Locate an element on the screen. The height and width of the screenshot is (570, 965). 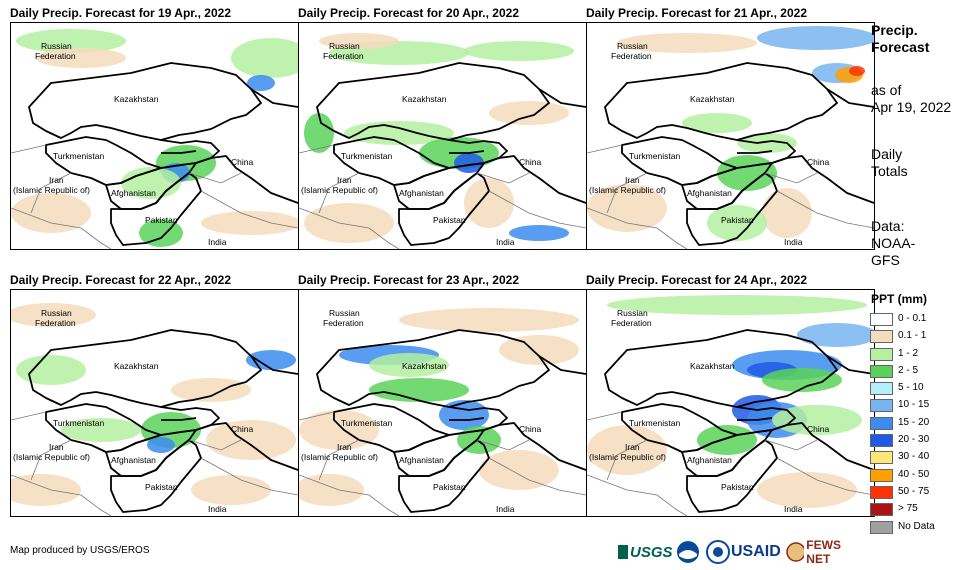
noaa-logo-icon is located at coordinates (688, 552).